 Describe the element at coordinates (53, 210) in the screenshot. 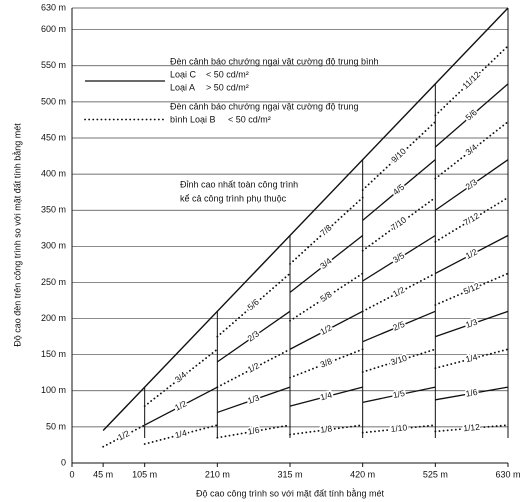

I see `y-tick-label: 350 m` at that location.